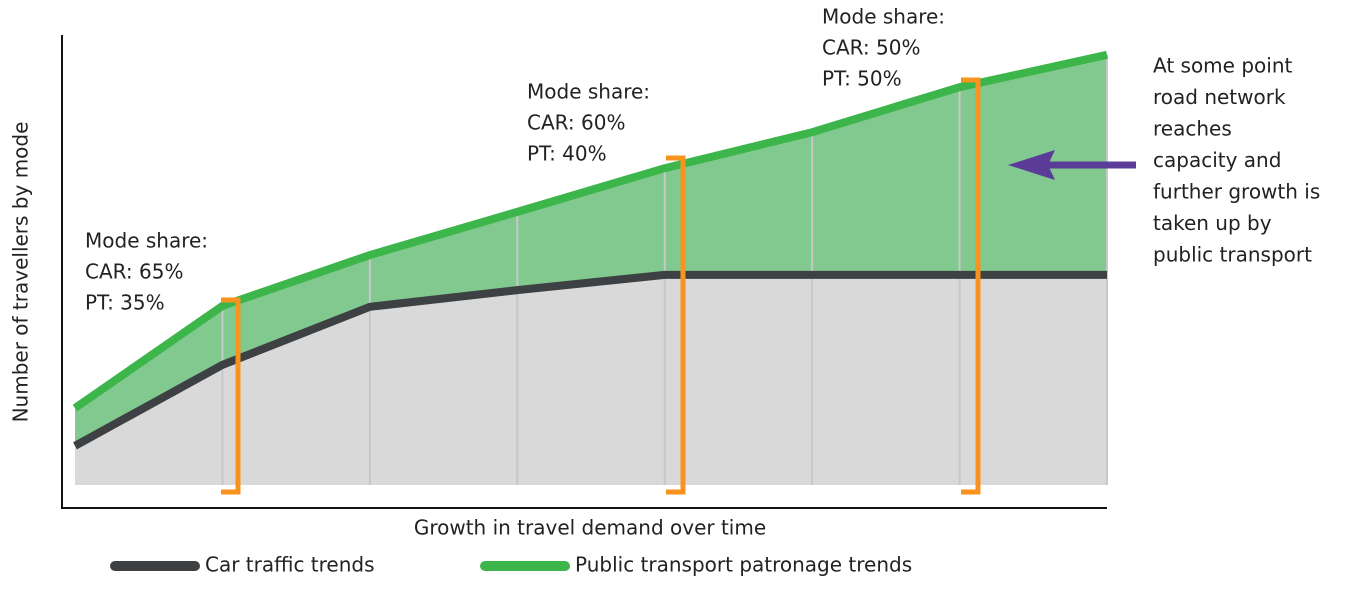 The height and width of the screenshot is (608, 1372). I want to click on annotation: CAR: 60%, so click(576, 123).